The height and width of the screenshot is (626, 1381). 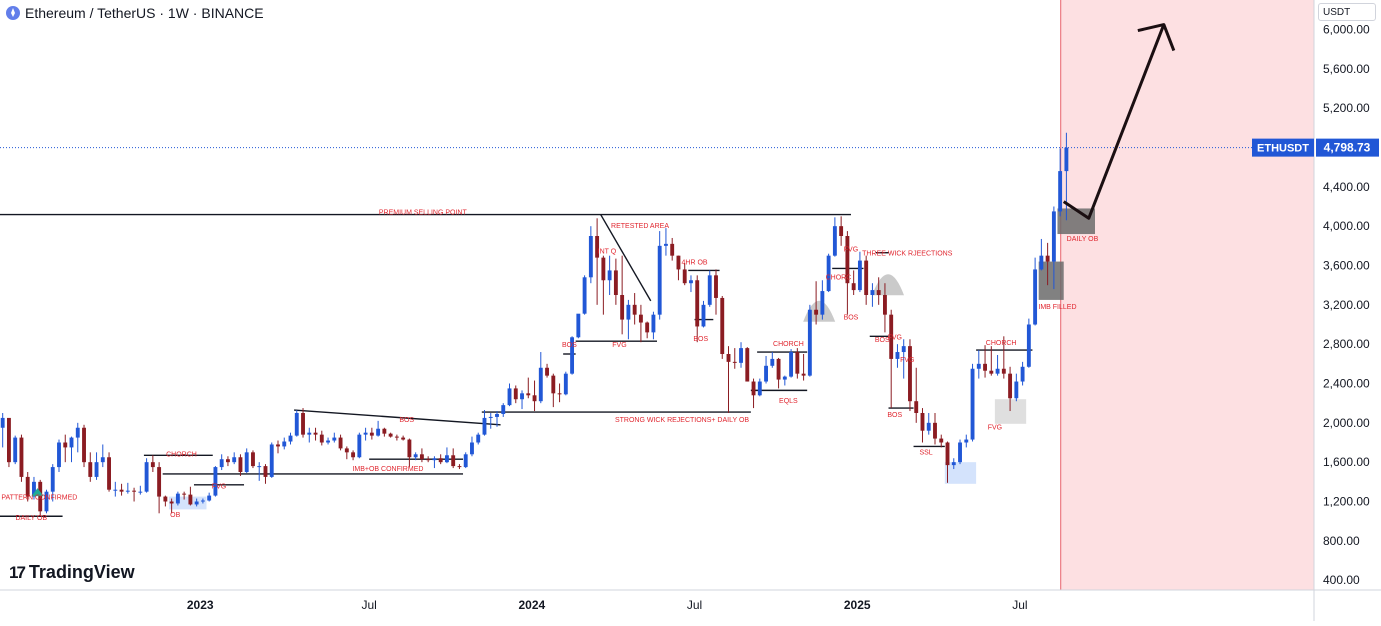 What do you see at coordinates (1346, 30) in the screenshot?
I see `price-tick-label: 6,000.00` at bounding box center [1346, 30].